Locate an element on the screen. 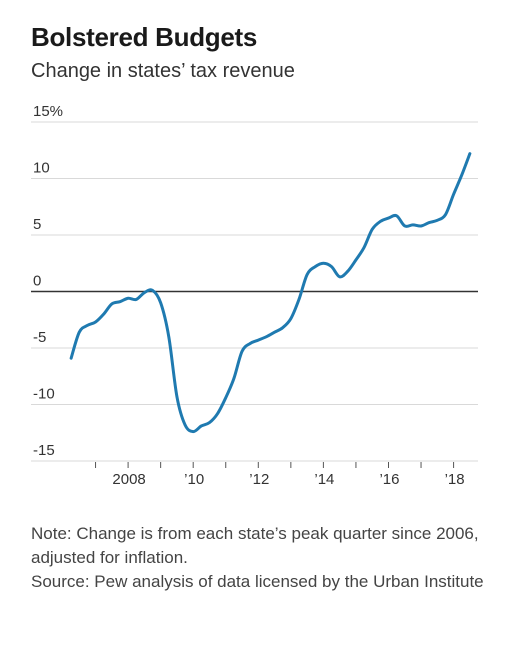  chart-subtitle: Change in states’ tax revenue is located at coordinates (163, 71).